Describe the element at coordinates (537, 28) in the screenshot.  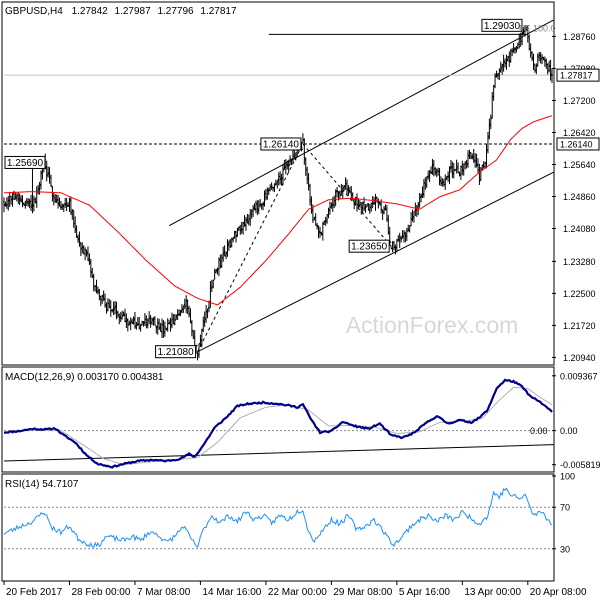
I see `fe-annotation: FE 100.0` at that location.